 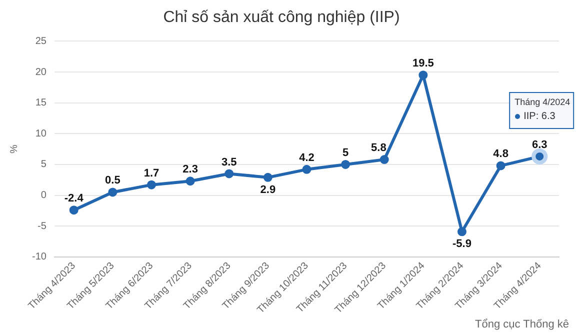 I want to click on y-tick-label: 5, so click(x=43, y=164).